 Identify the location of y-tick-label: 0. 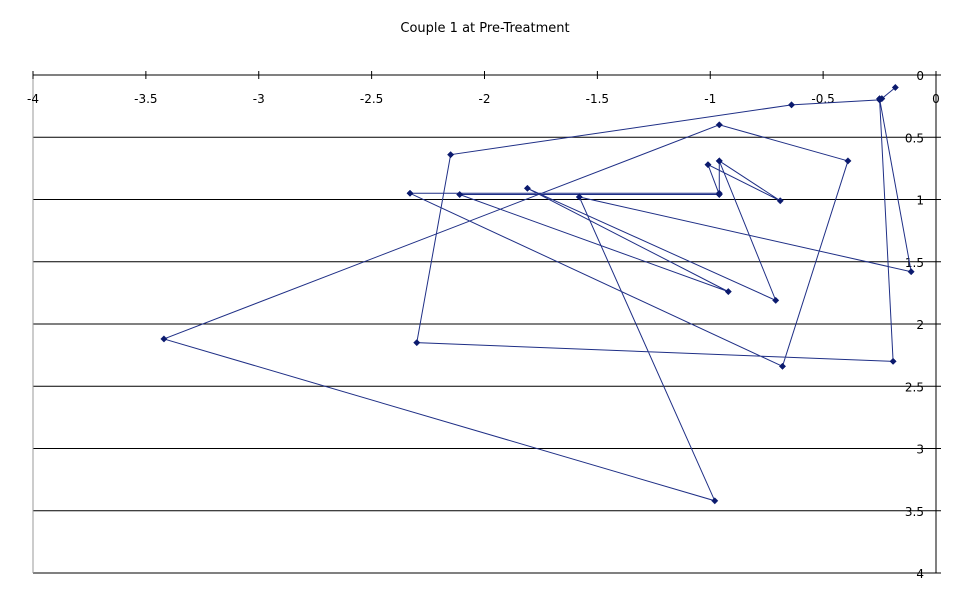
(920, 76).